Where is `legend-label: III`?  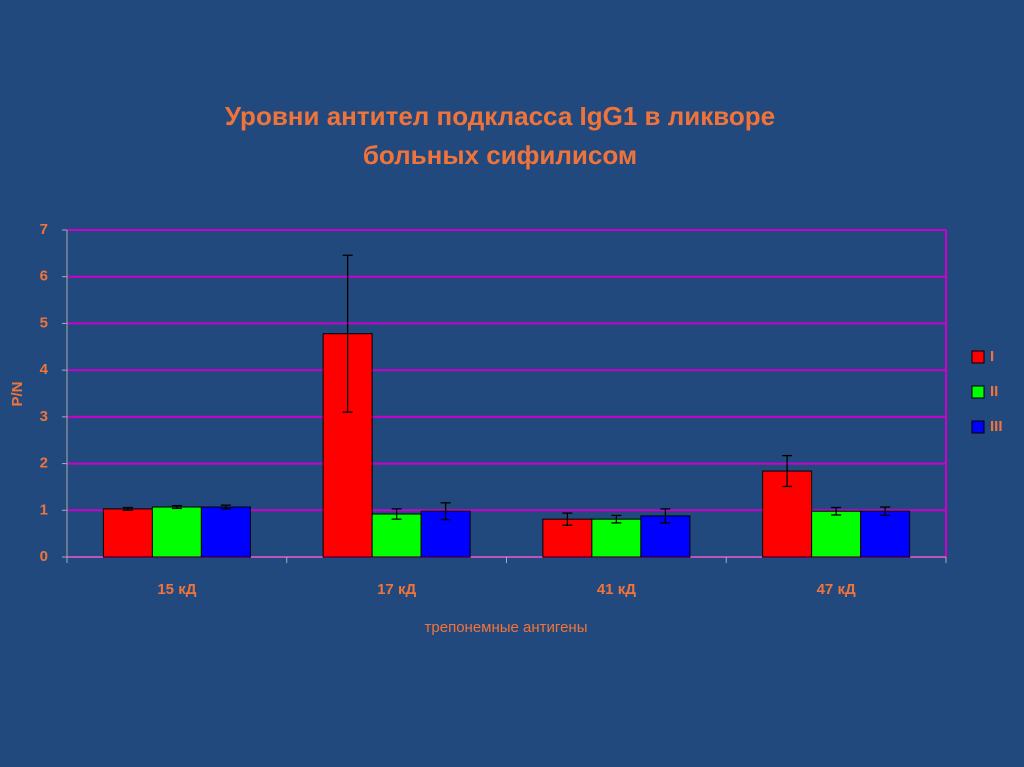 legend-label: III is located at coordinates (996, 426).